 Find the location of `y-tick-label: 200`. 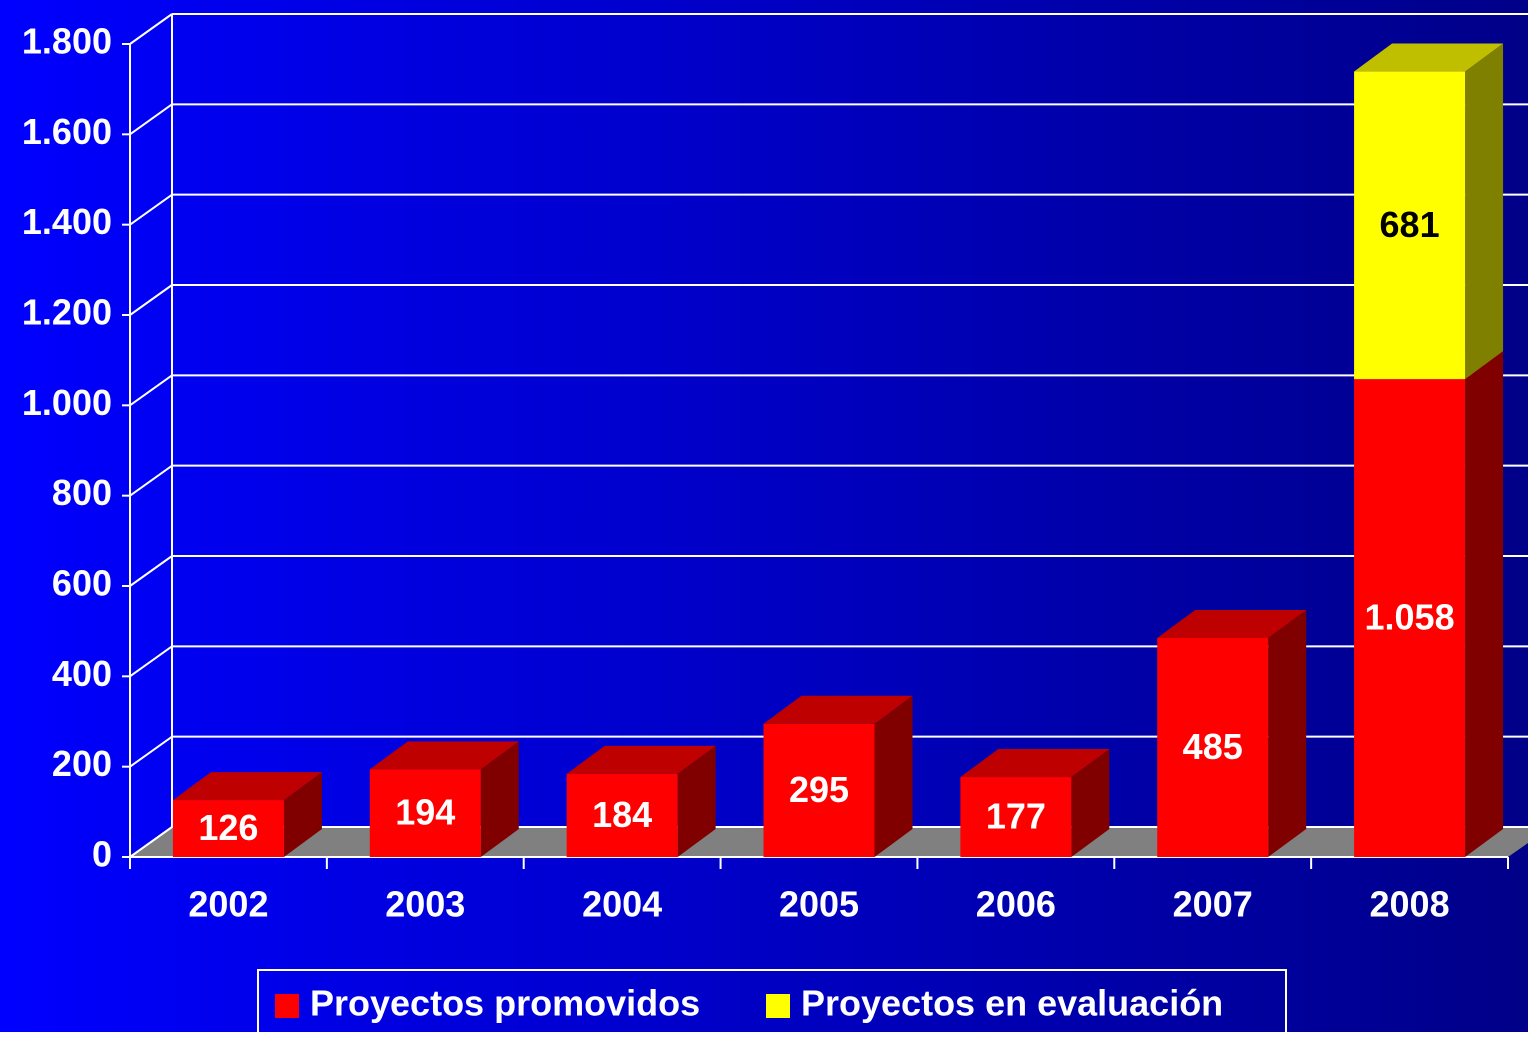

y-tick-label: 200 is located at coordinates (82, 763).